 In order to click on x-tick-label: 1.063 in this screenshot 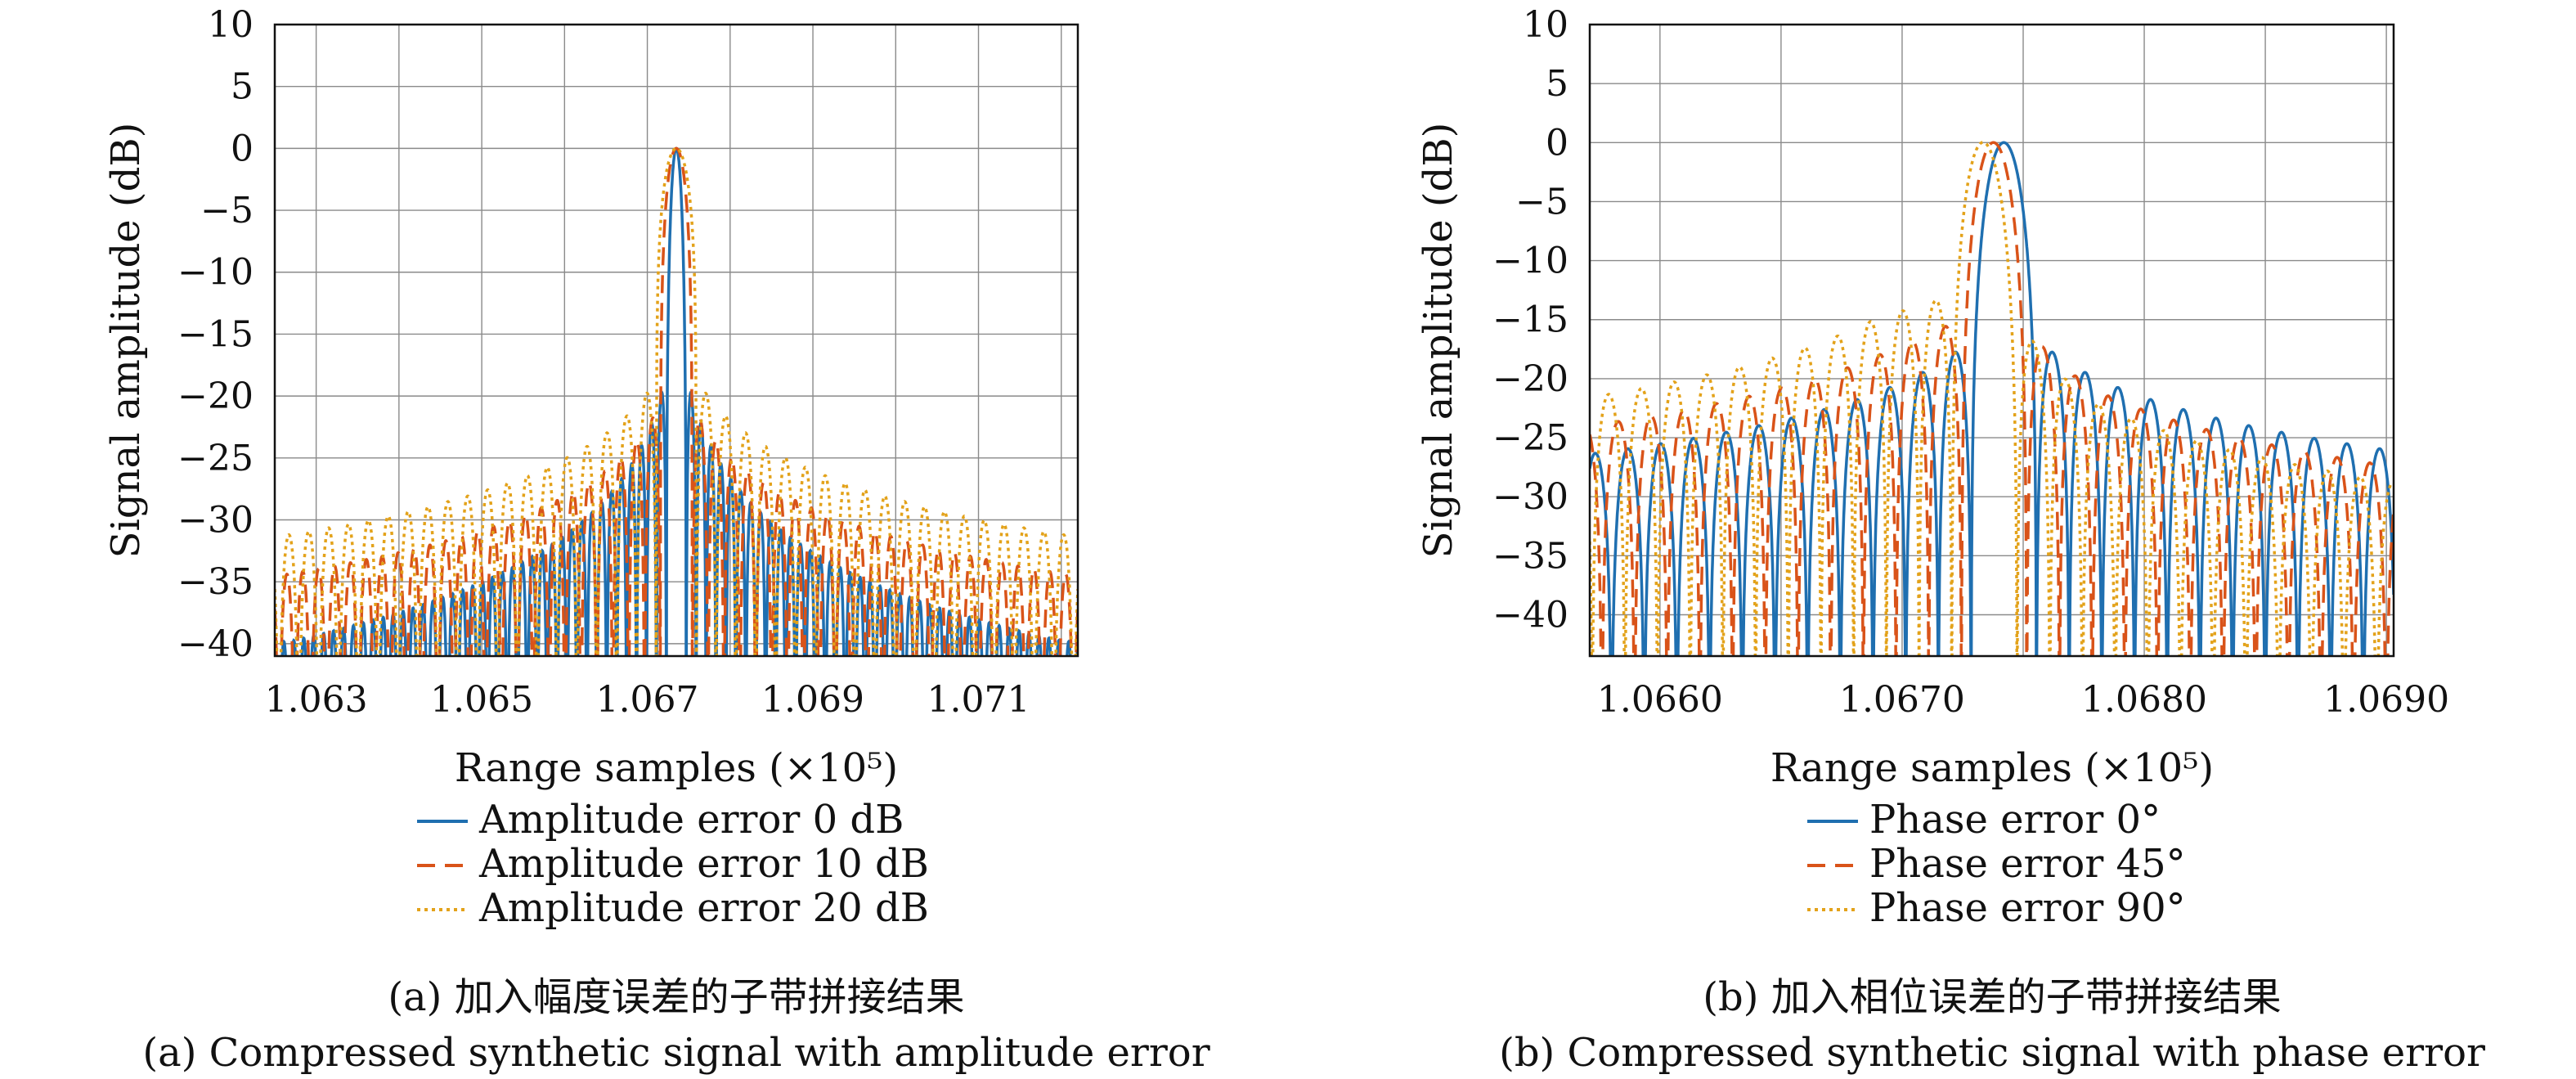, I will do `click(316, 700)`.